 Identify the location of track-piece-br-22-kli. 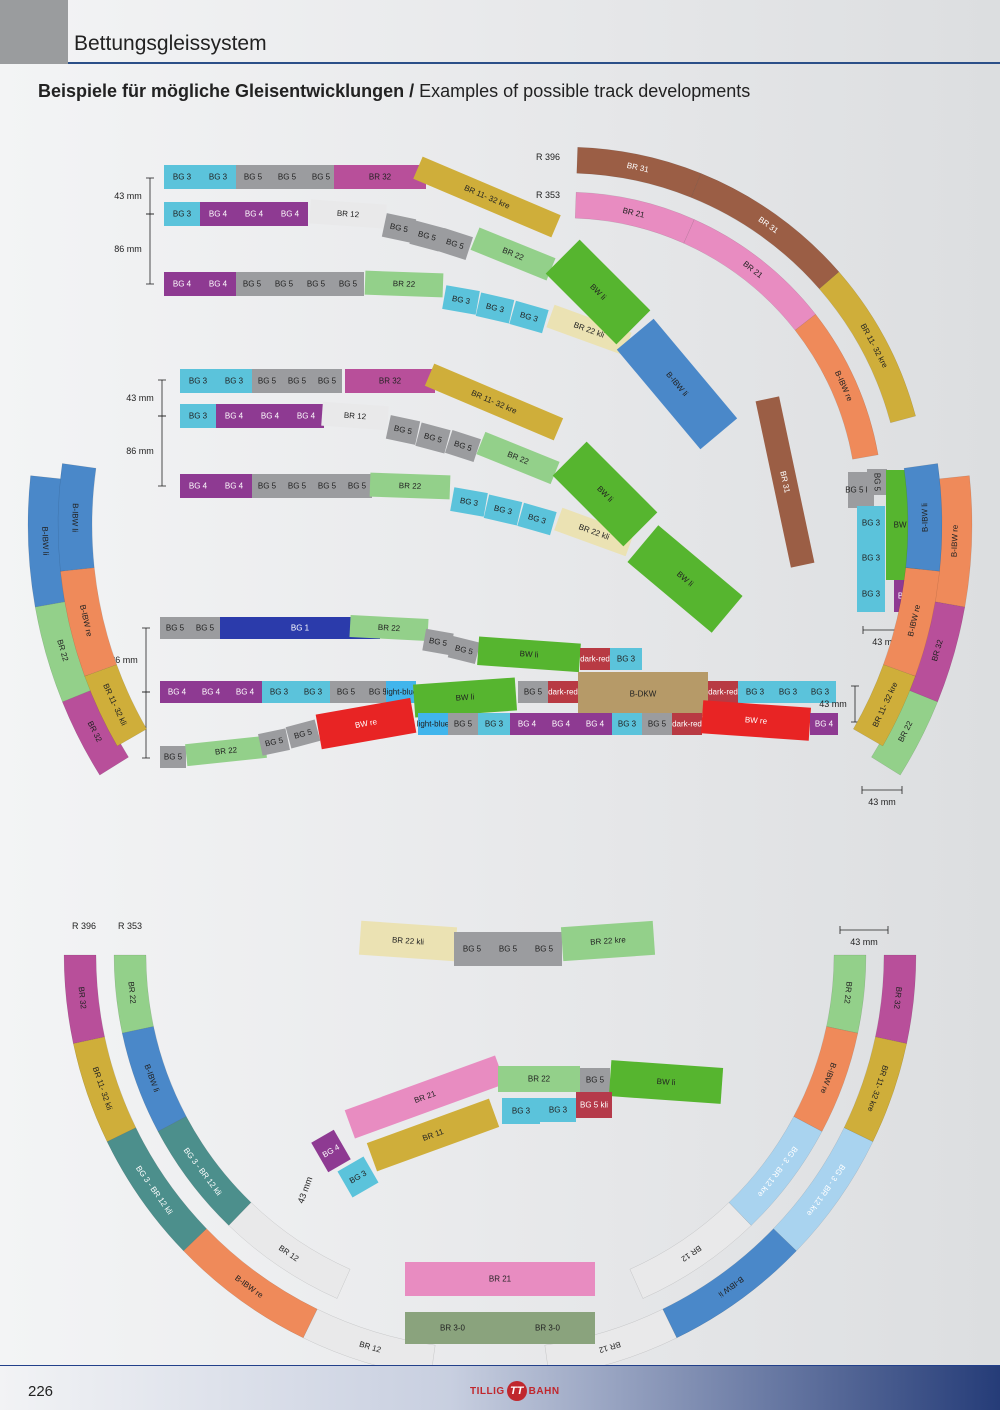
(594, 532).